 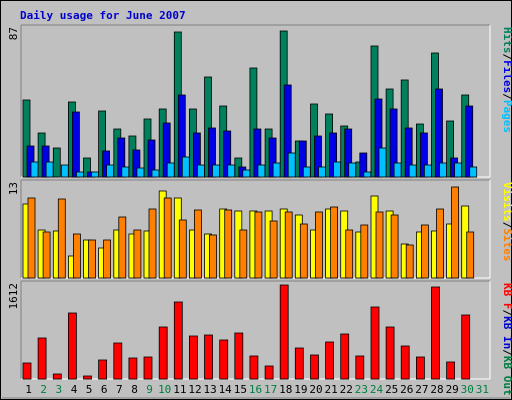 What do you see at coordinates (506, 296) in the screenshot?
I see `legend-entry: KB F` at bounding box center [506, 296].